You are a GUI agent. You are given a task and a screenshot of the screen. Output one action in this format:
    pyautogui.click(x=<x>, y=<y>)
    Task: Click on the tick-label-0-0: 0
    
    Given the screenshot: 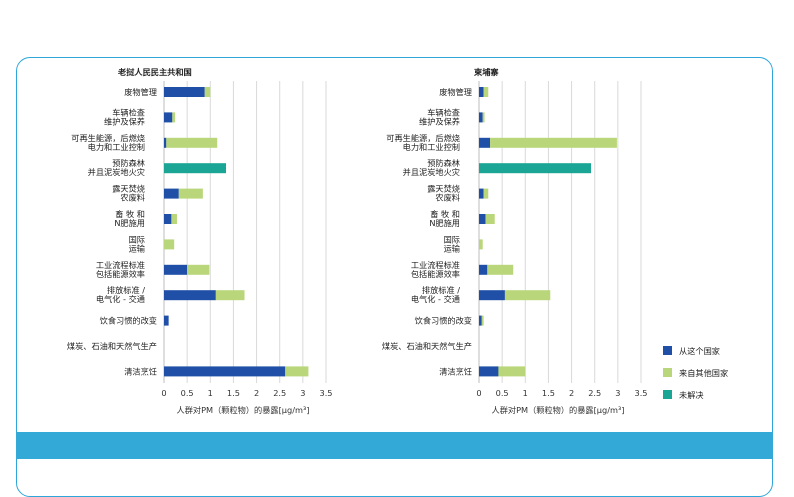 What is the action you would take?
    pyautogui.click(x=163, y=393)
    